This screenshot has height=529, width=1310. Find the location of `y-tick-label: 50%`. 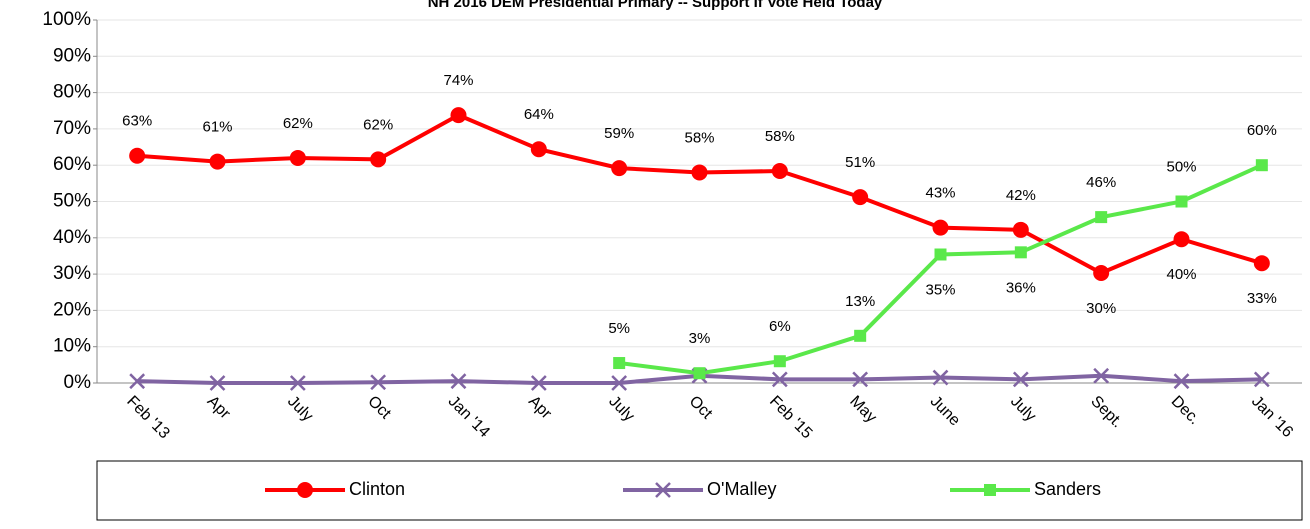

y-tick-label: 50% is located at coordinates (72, 201).